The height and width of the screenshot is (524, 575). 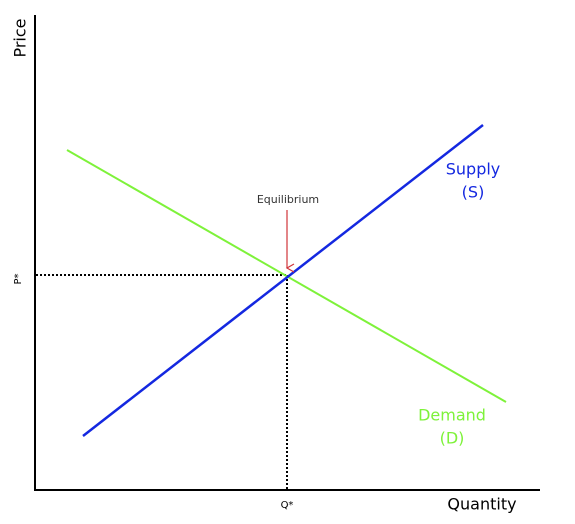 I want to click on demand-label: Demand, so click(x=452, y=415).